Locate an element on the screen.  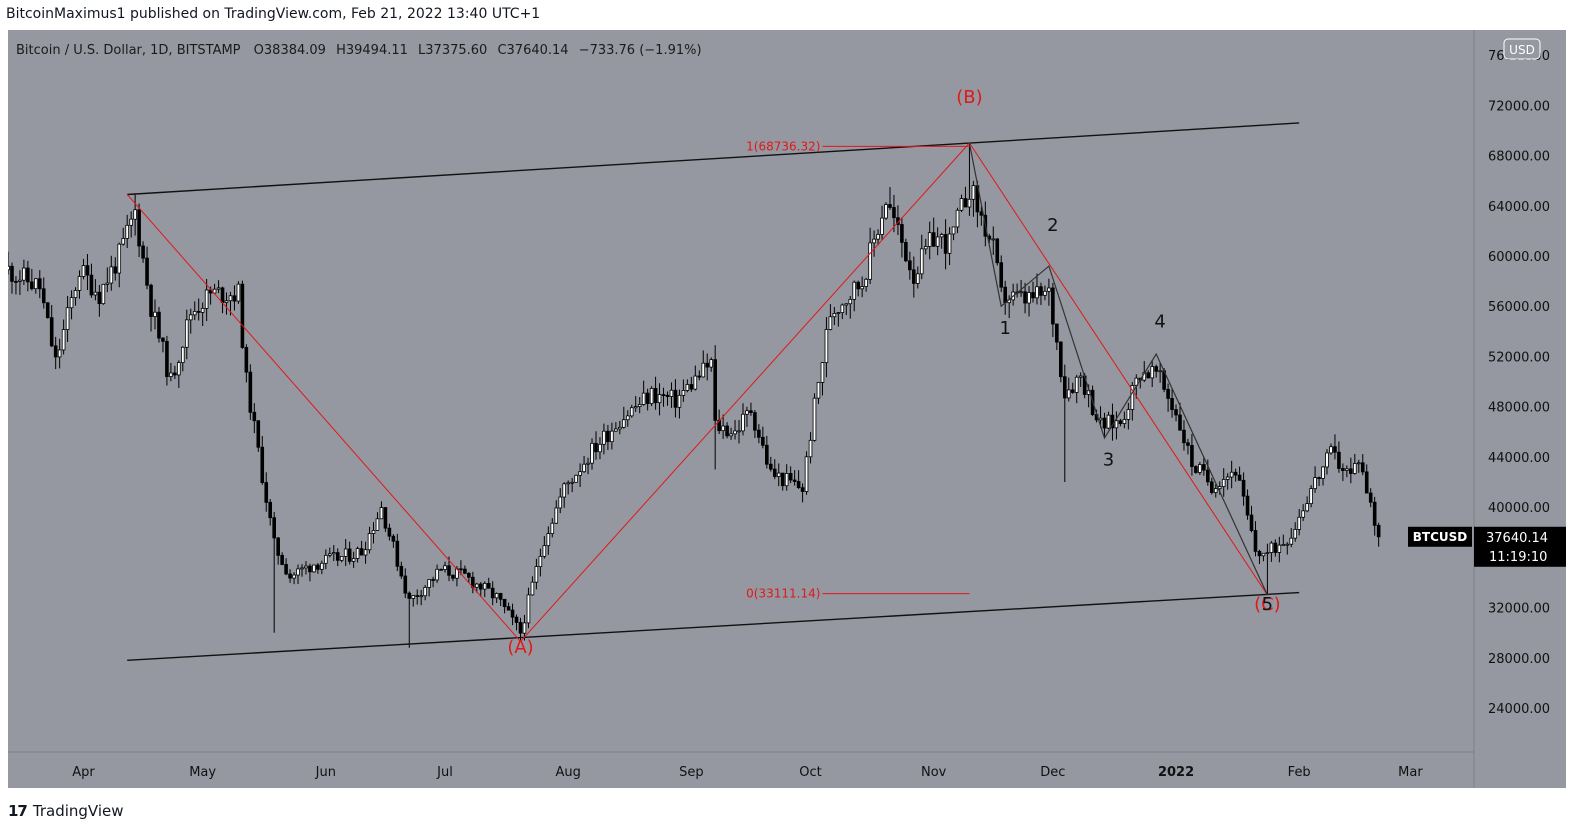
currency-badge-text: USD is located at coordinates (1522, 50).